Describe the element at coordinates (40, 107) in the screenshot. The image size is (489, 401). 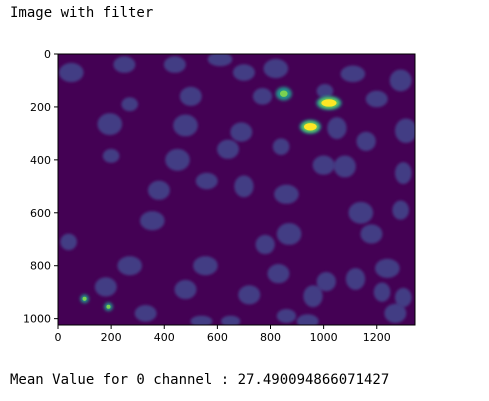
I see `y-tick-label: 200` at that location.